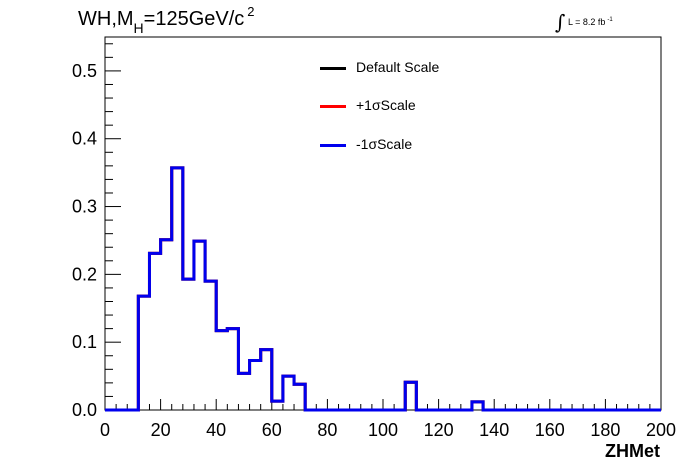  I want to click on y-tick-label: 0.4, so click(84, 139).